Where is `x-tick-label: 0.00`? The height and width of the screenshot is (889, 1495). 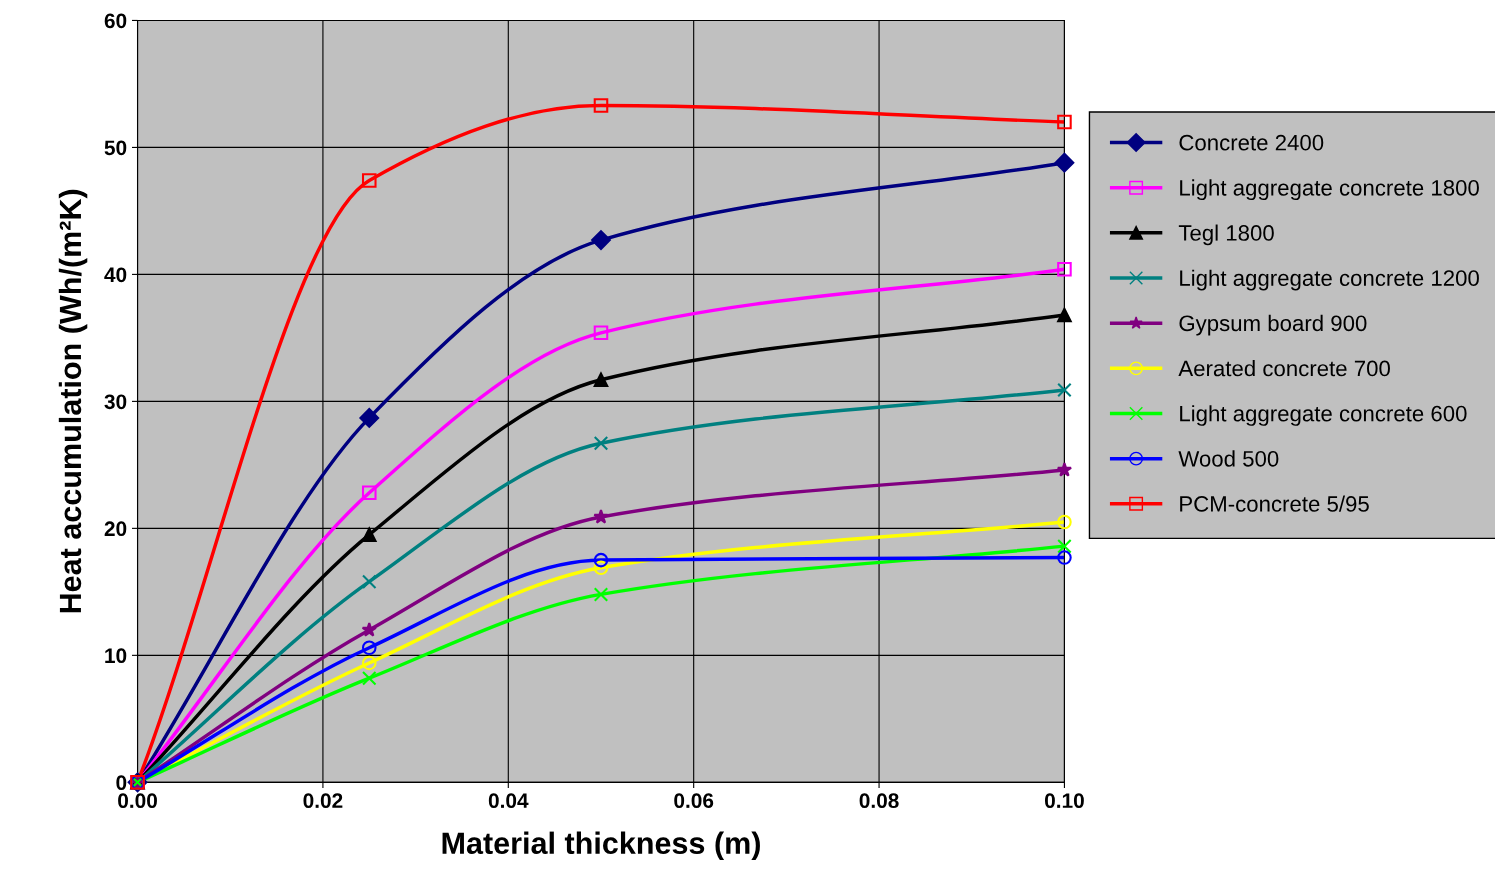
x-tick-label: 0.00 is located at coordinates (137, 801).